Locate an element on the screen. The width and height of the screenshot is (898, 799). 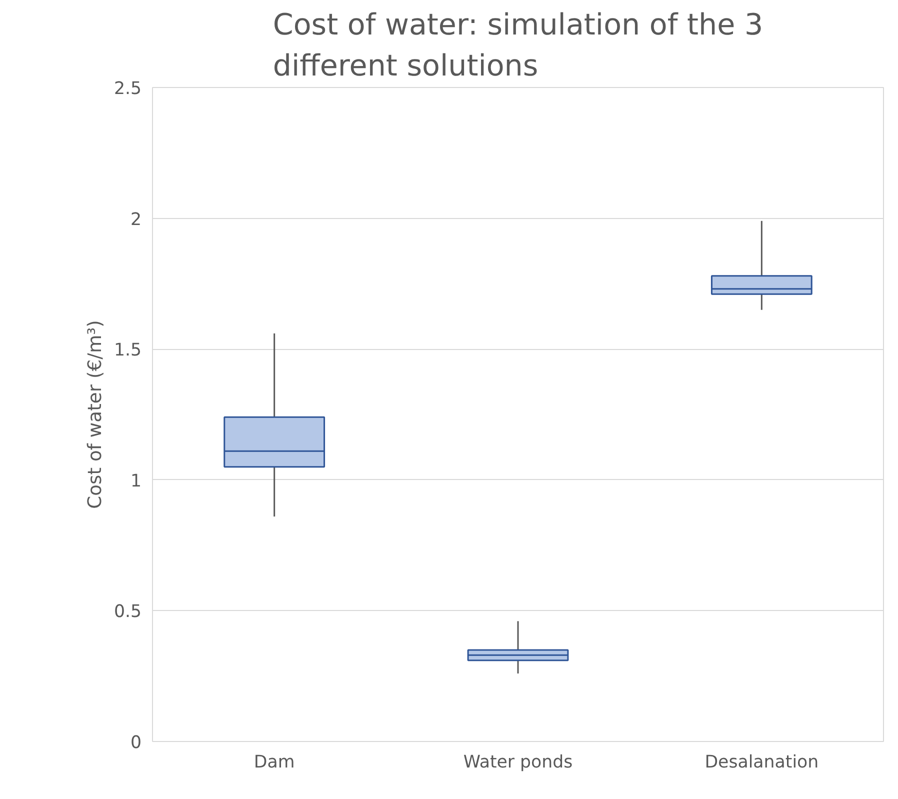
y-tick-label: 0.5 is located at coordinates (128, 612).